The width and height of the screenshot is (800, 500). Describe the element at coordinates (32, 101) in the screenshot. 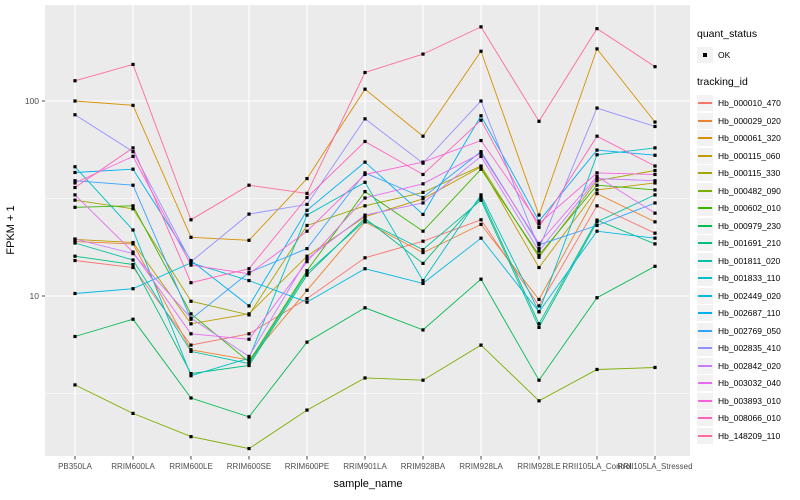

I see `y-tick-label: 100` at that location.